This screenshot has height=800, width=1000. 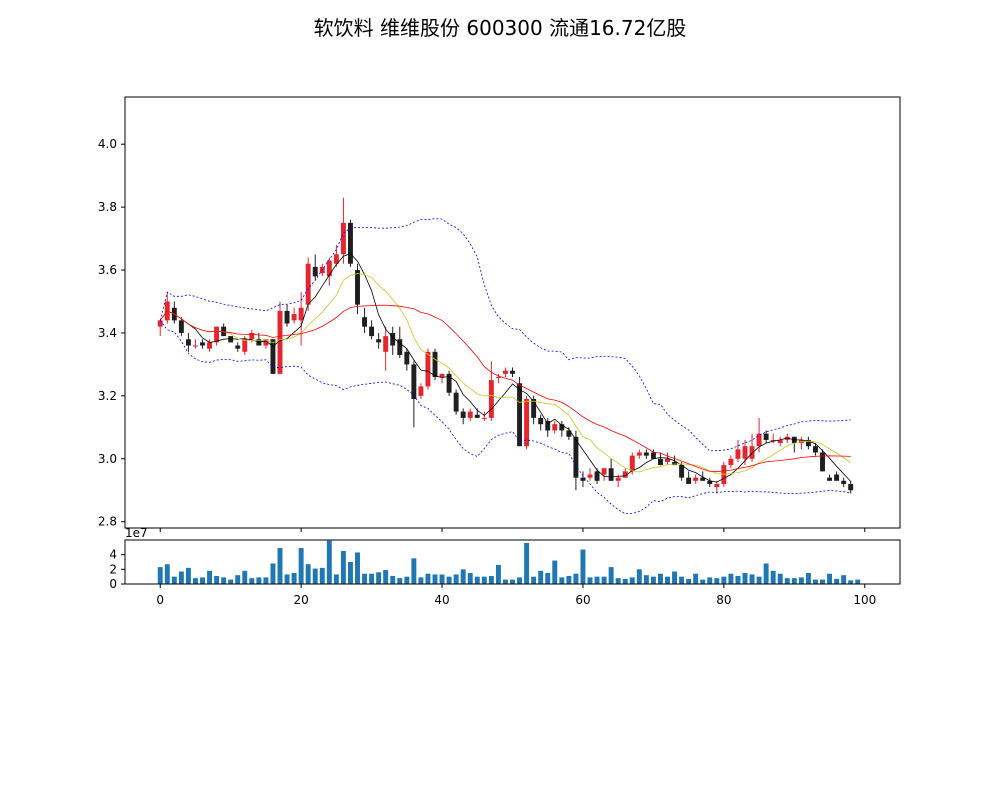 I want to click on volume-xtick-label: 80, so click(x=723, y=600).